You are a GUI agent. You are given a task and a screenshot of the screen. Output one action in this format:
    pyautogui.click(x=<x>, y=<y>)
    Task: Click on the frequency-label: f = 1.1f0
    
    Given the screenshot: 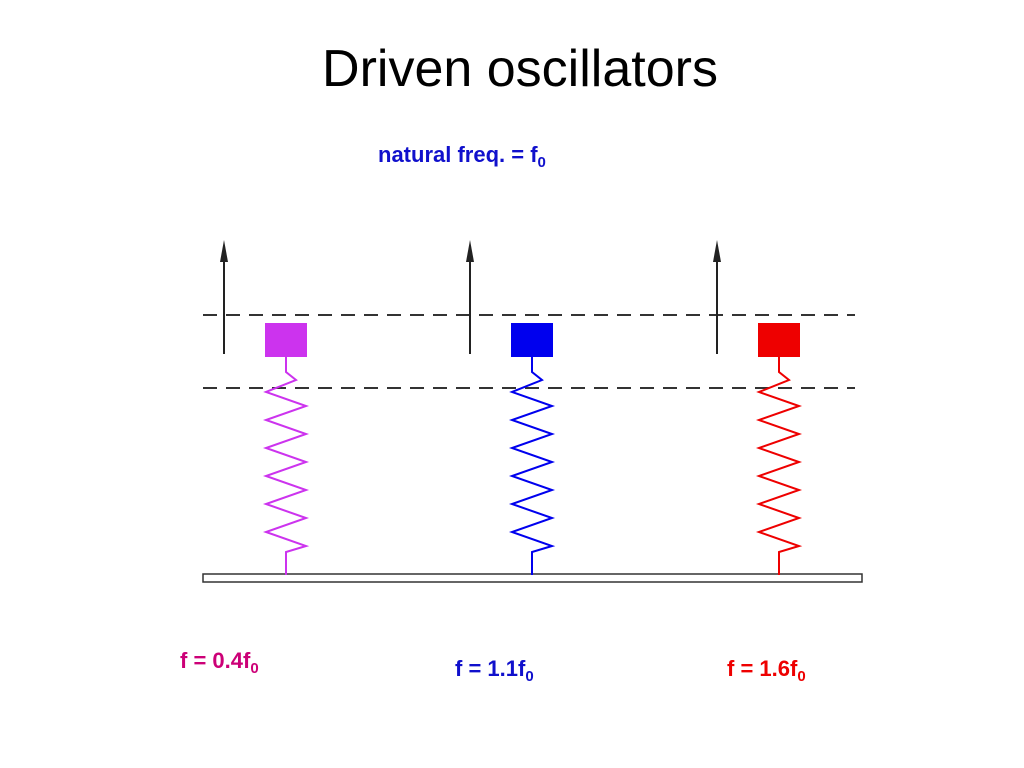 What is the action you would take?
    pyautogui.click(x=494, y=670)
    